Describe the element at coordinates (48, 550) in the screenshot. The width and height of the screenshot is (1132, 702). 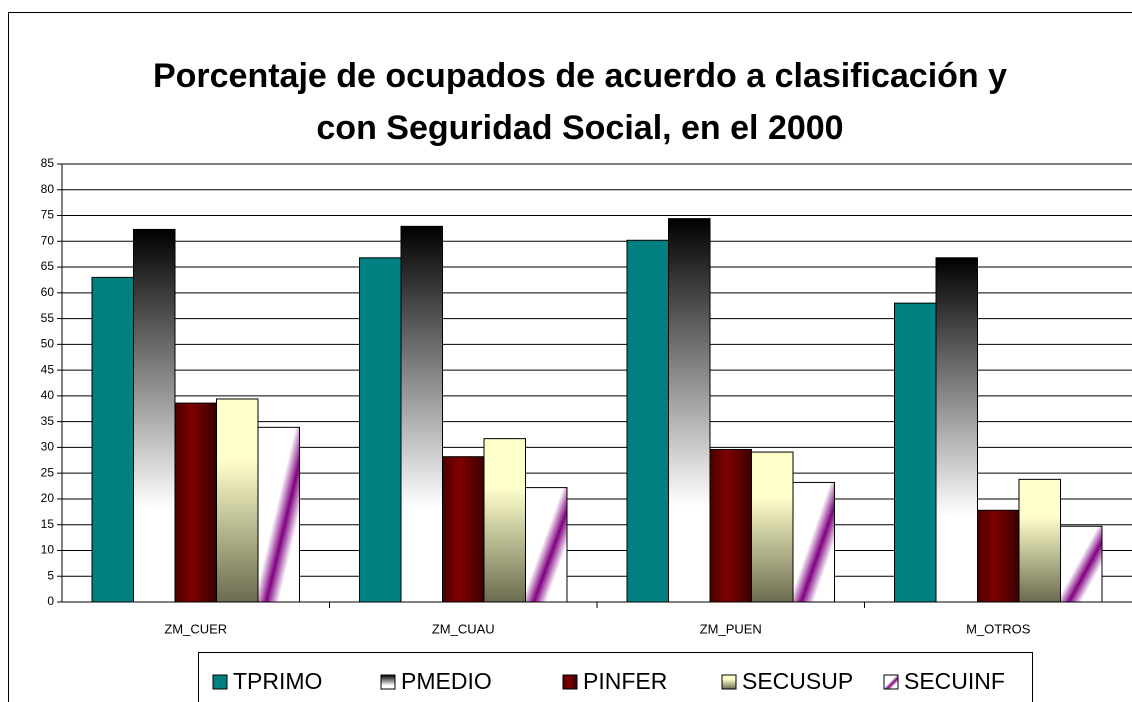
I see `y-tick-label: 10` at that location.